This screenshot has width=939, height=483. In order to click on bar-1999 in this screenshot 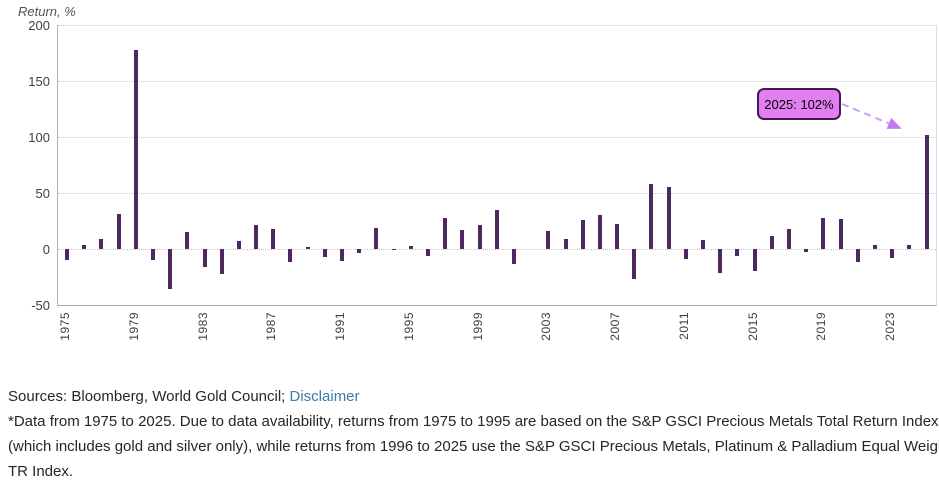, I will do `click(479, 237)`.